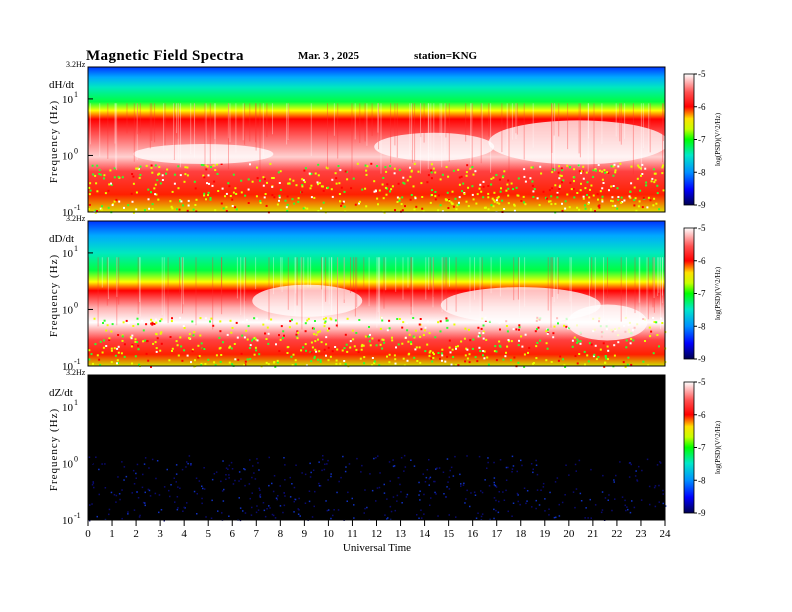  Describe the element at coordinates (376, 534) in the screenshot. I see `x-tick-label: 12` at that location.